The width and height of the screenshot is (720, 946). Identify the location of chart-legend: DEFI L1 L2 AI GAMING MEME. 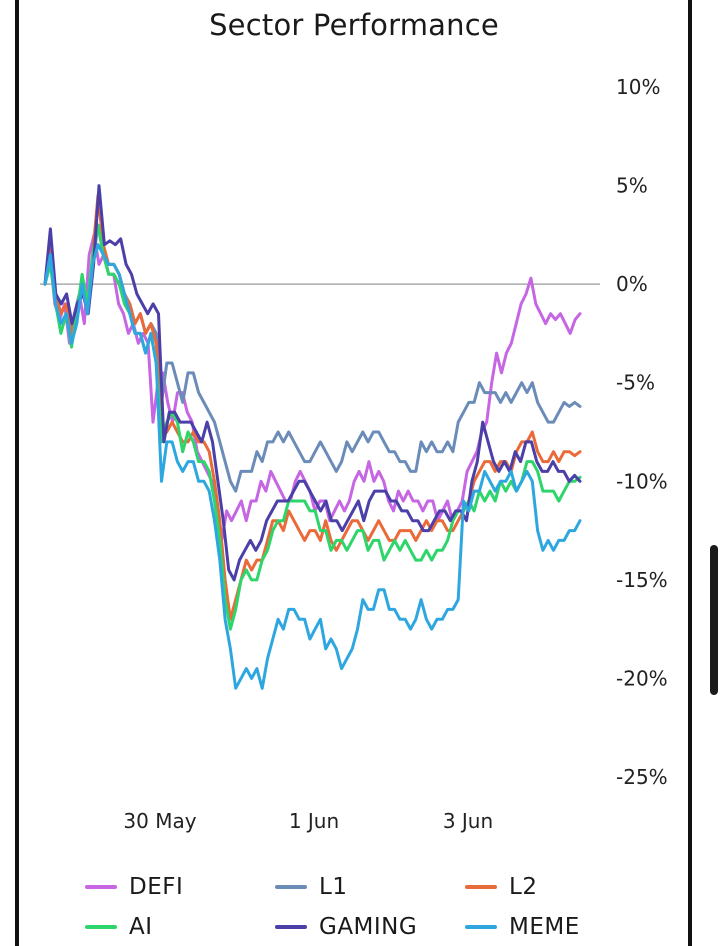
(345, 907).